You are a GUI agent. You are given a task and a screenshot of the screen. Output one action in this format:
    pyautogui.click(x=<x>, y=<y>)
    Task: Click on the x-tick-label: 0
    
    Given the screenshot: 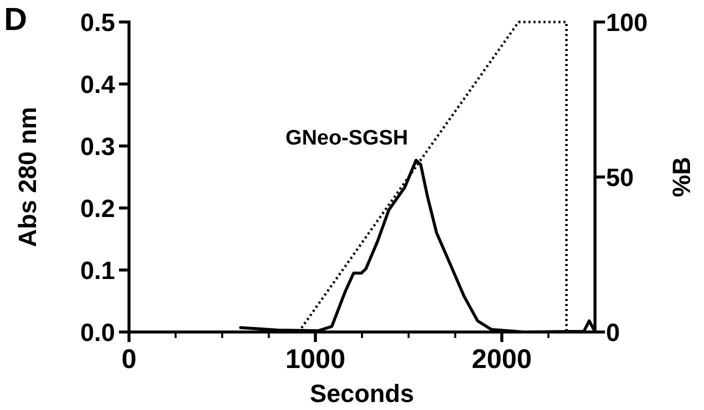 What is the action you would take?
    pyautogui.click(x=129, y=359)
    